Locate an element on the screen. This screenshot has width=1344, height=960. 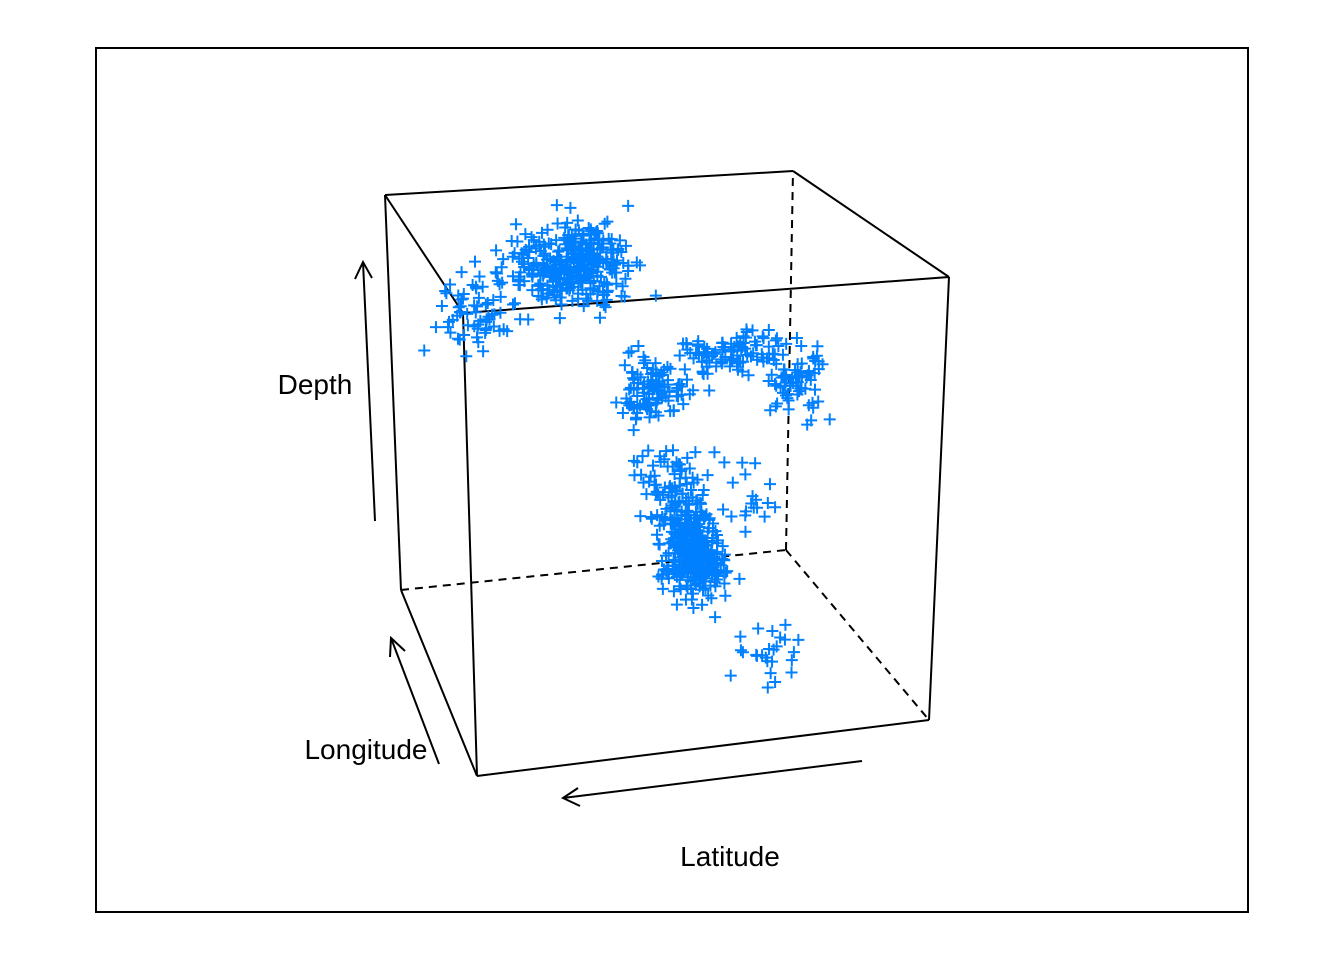
cube-edge-top-front is located at coordinates (706, 295).